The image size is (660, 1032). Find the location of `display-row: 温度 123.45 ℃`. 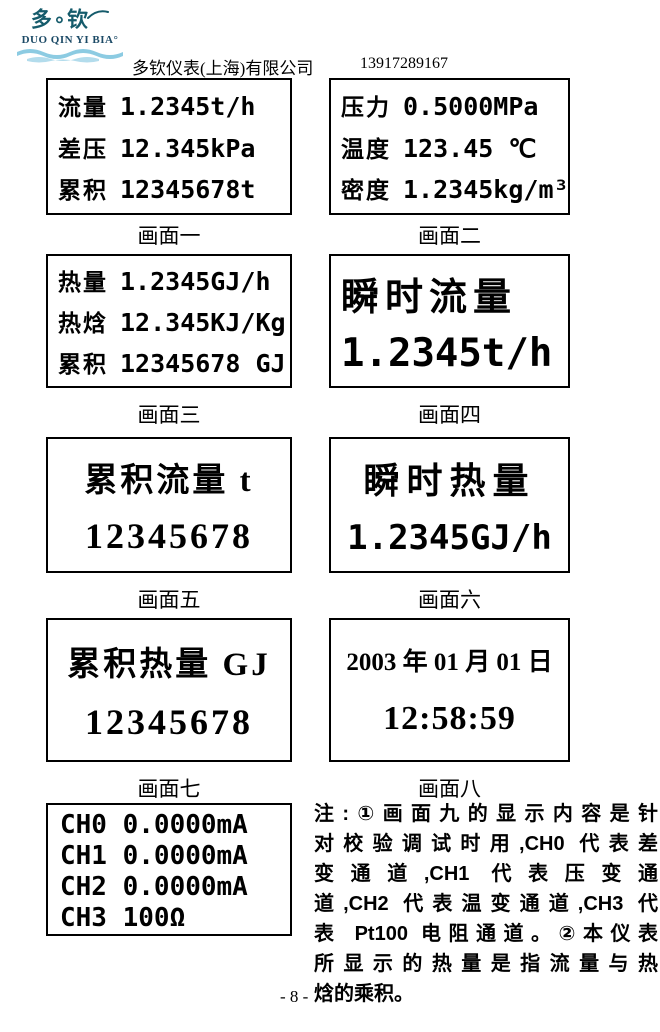

display-row: 温度 123.45 ℃ is located at coordinates (454, 147).